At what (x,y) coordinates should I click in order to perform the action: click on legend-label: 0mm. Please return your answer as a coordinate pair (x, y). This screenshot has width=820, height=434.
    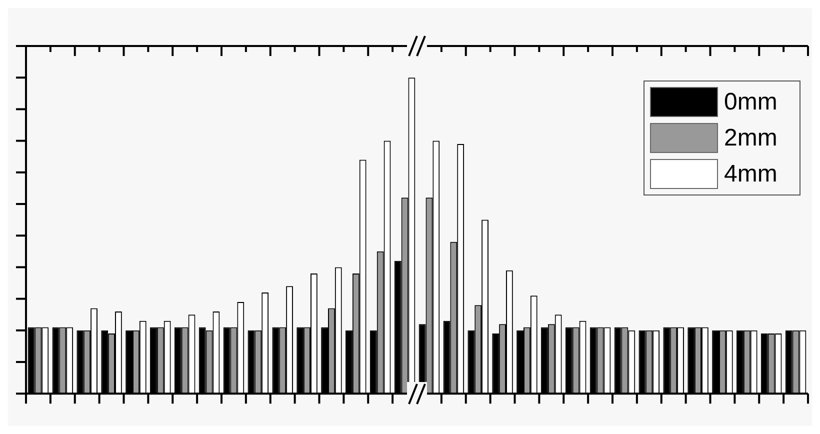
    Looking at the image, I should click on (751, 102).